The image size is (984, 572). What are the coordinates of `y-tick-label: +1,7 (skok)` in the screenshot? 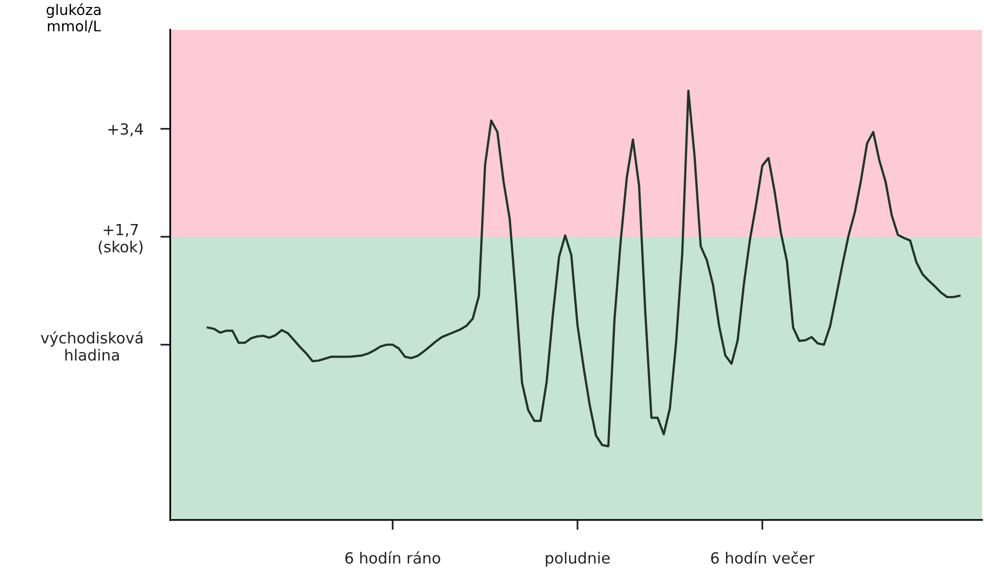 It's located at (120, 239).